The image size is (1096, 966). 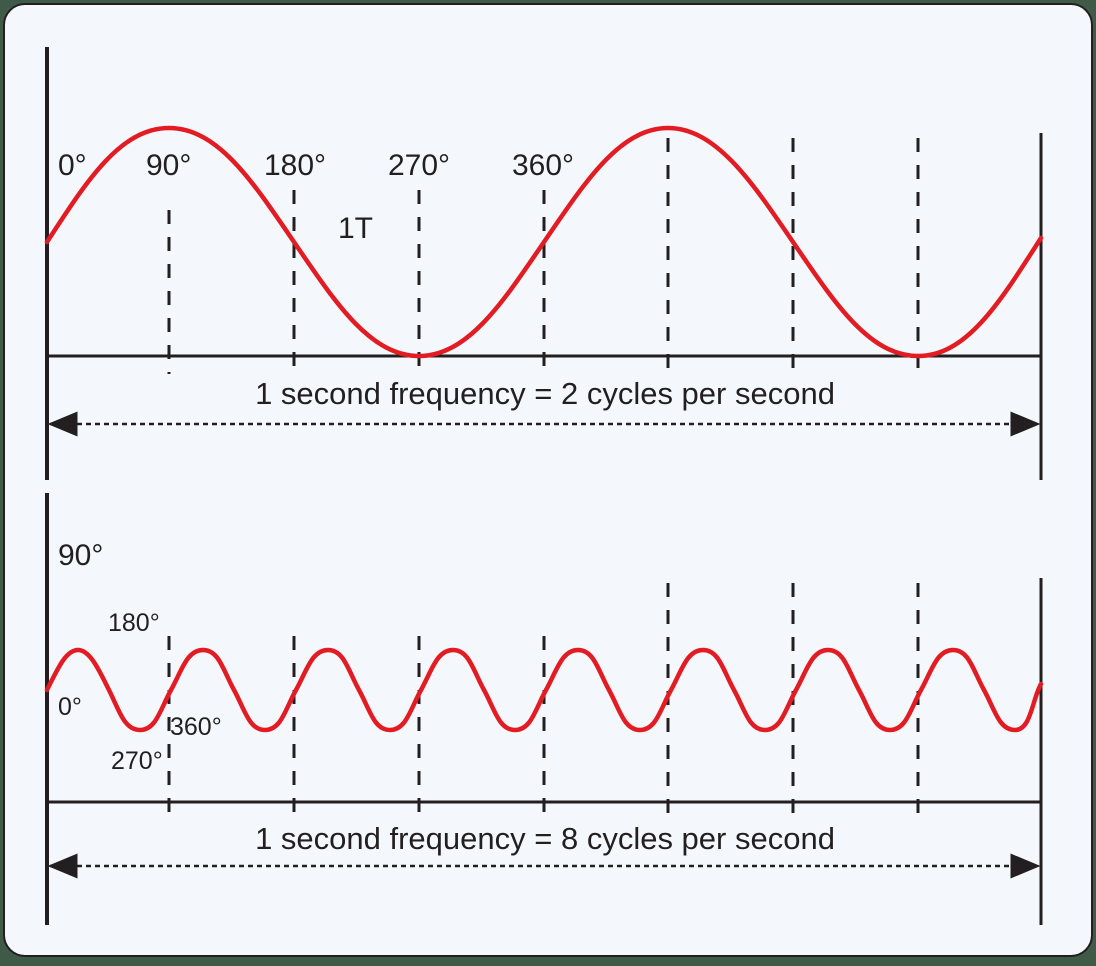 I want to click on bottom-caption: 1 second frequency = 8 cycles per second, so click(x=545, y=838).